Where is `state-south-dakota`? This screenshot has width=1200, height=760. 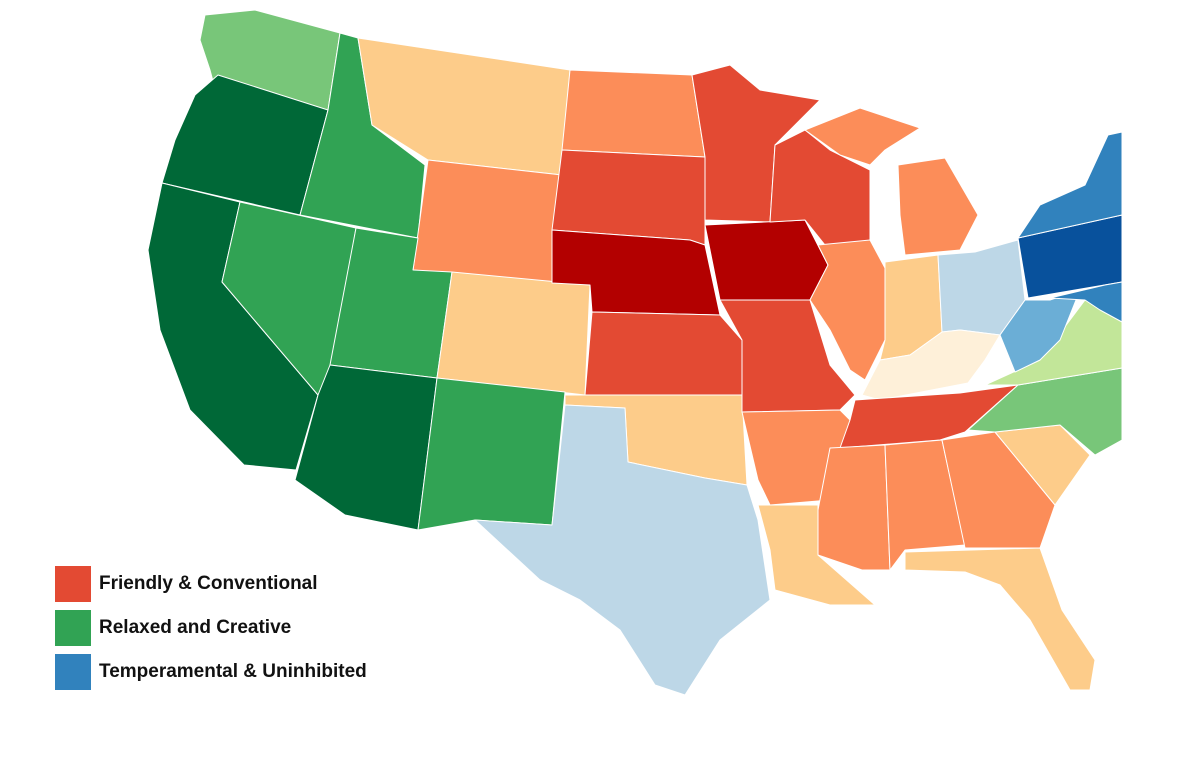
state-south-dakota is located at coordinates (628, 197).